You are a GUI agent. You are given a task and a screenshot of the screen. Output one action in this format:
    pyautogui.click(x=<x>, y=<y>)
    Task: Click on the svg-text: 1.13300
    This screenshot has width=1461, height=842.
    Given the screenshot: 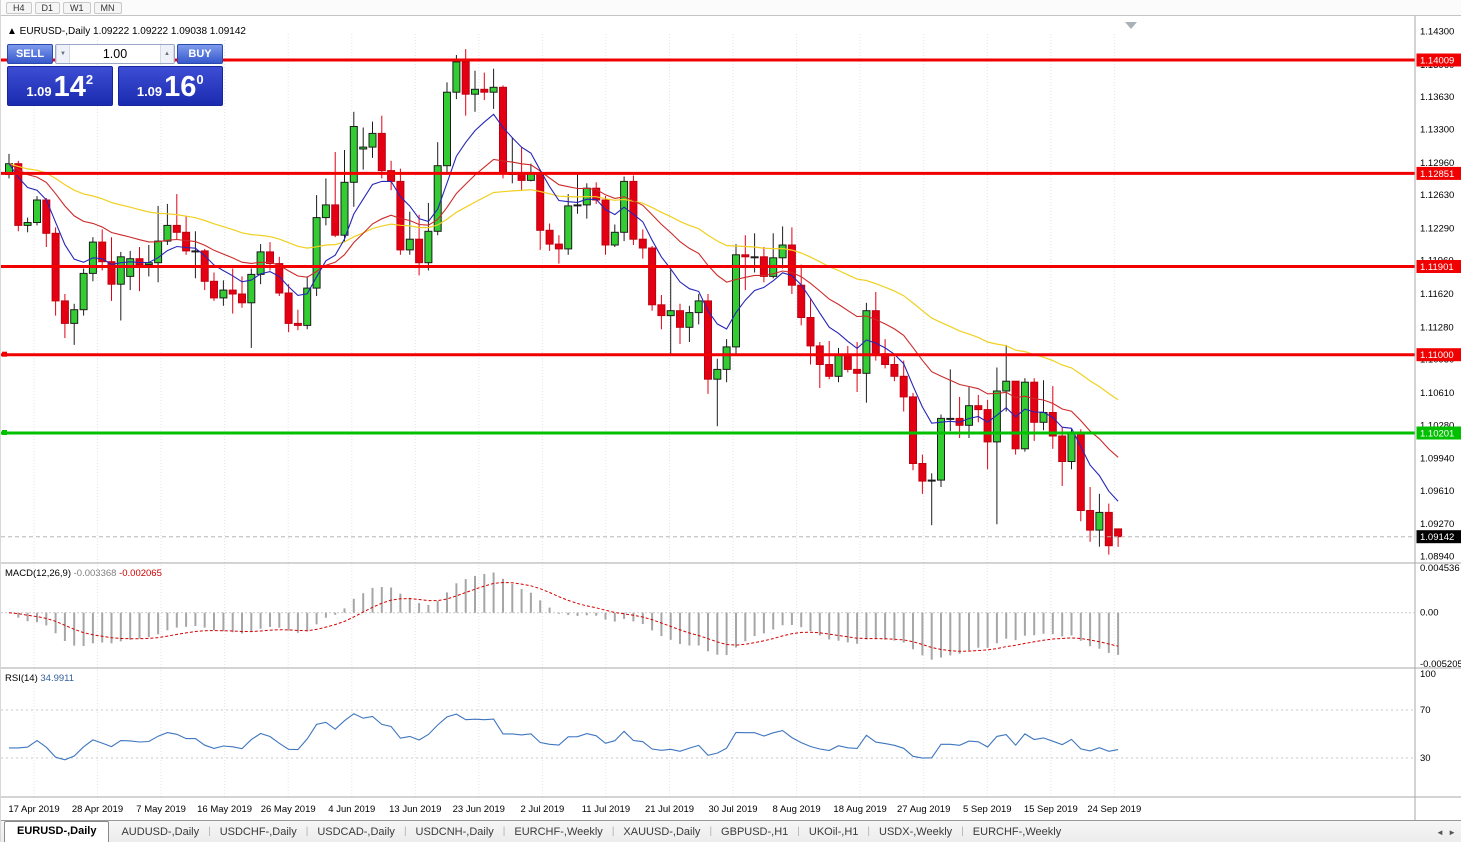 What is the action you would take?
    pyautogui.click(x=1437, y=130)
    